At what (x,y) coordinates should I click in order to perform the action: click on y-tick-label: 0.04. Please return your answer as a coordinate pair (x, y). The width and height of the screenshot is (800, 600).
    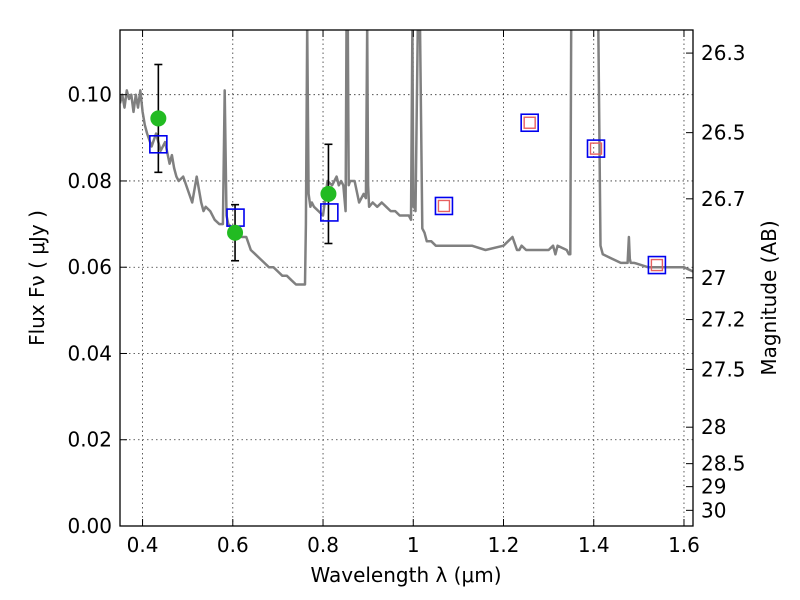
    Looking at the image, I should click on (89, 353).